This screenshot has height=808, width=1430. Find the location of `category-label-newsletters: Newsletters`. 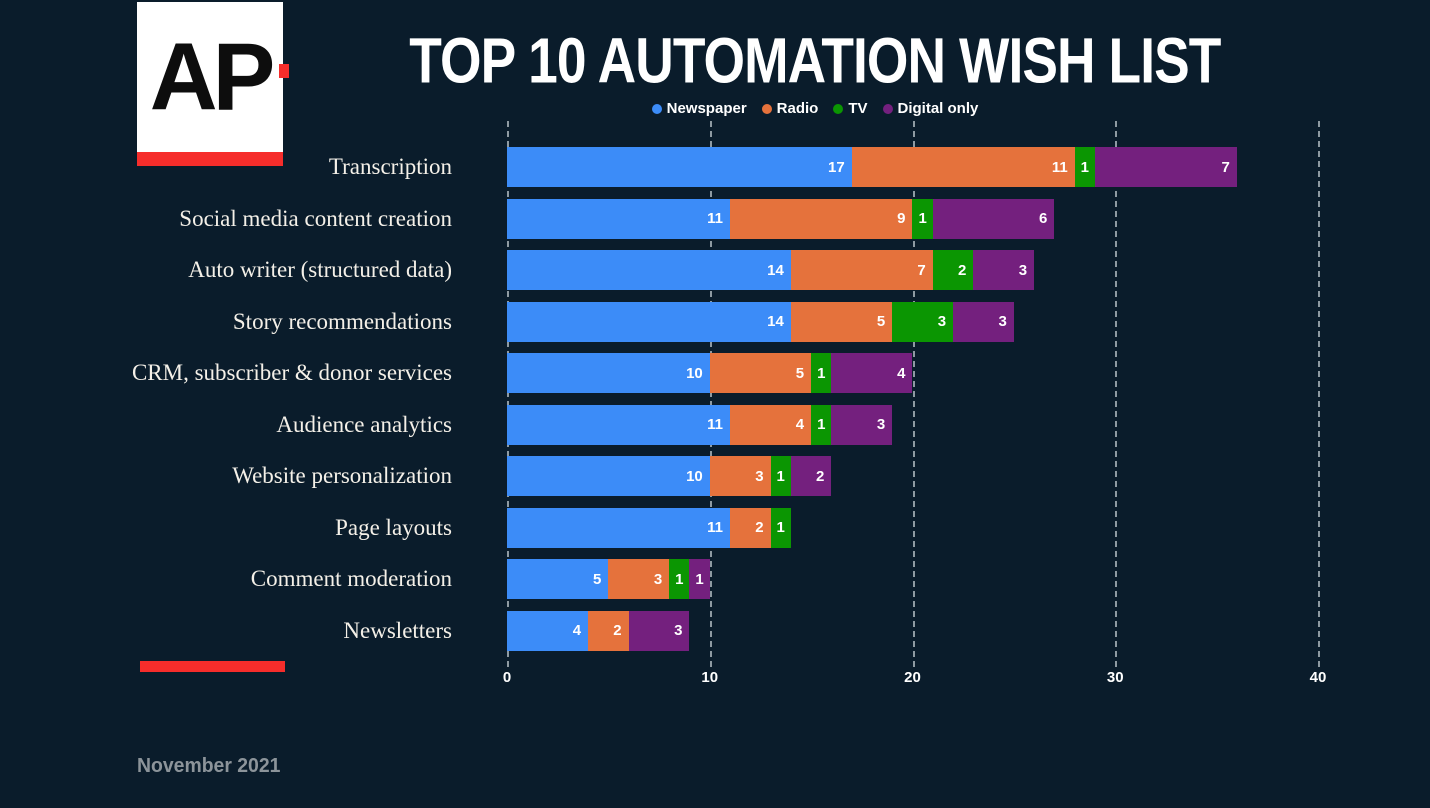

category-label-newsletters: Newsletters is located at coordinates (397, 630).